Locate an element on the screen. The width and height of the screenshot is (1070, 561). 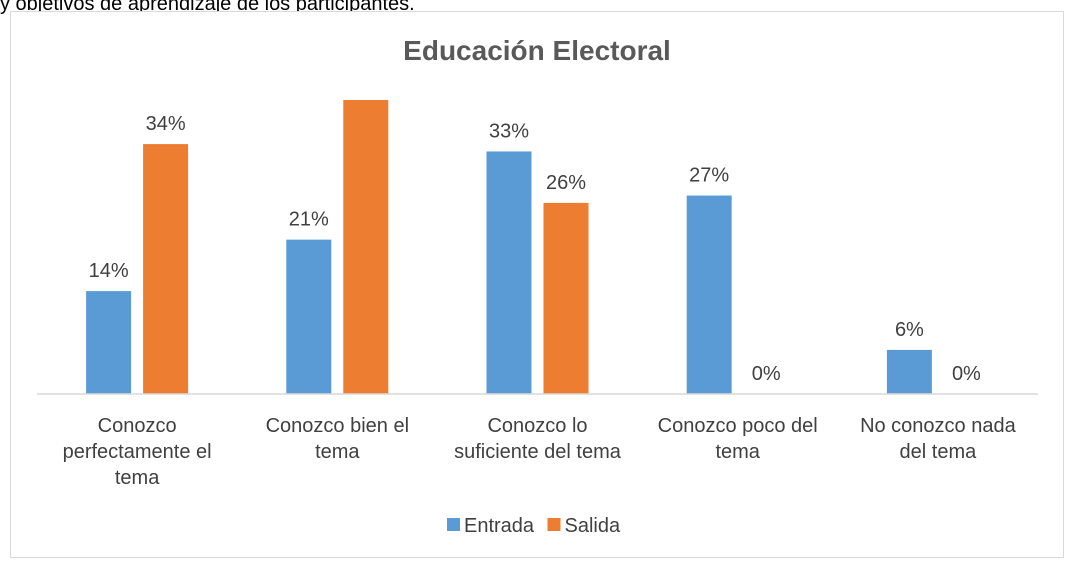
category-label-4: del tema is located at coordinates (939, 452).